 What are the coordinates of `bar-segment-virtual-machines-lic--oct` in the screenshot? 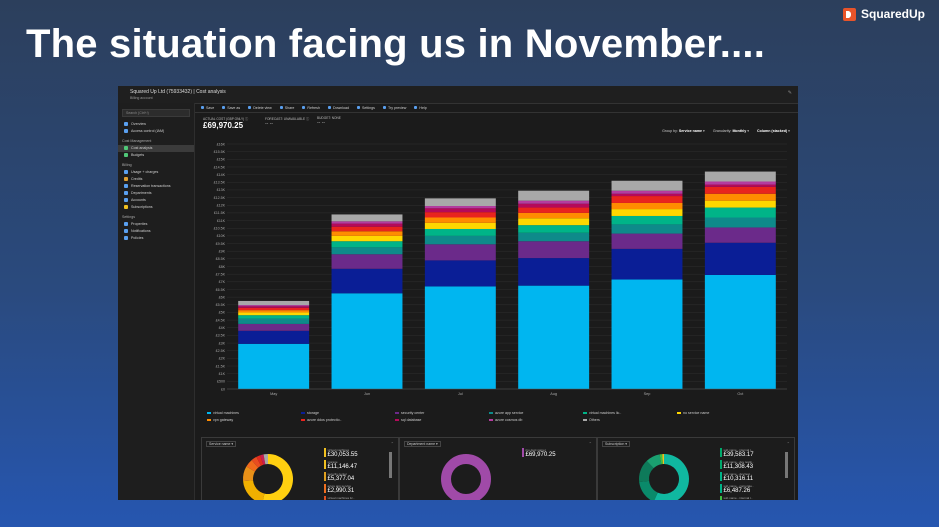 It's located at (740, 212).